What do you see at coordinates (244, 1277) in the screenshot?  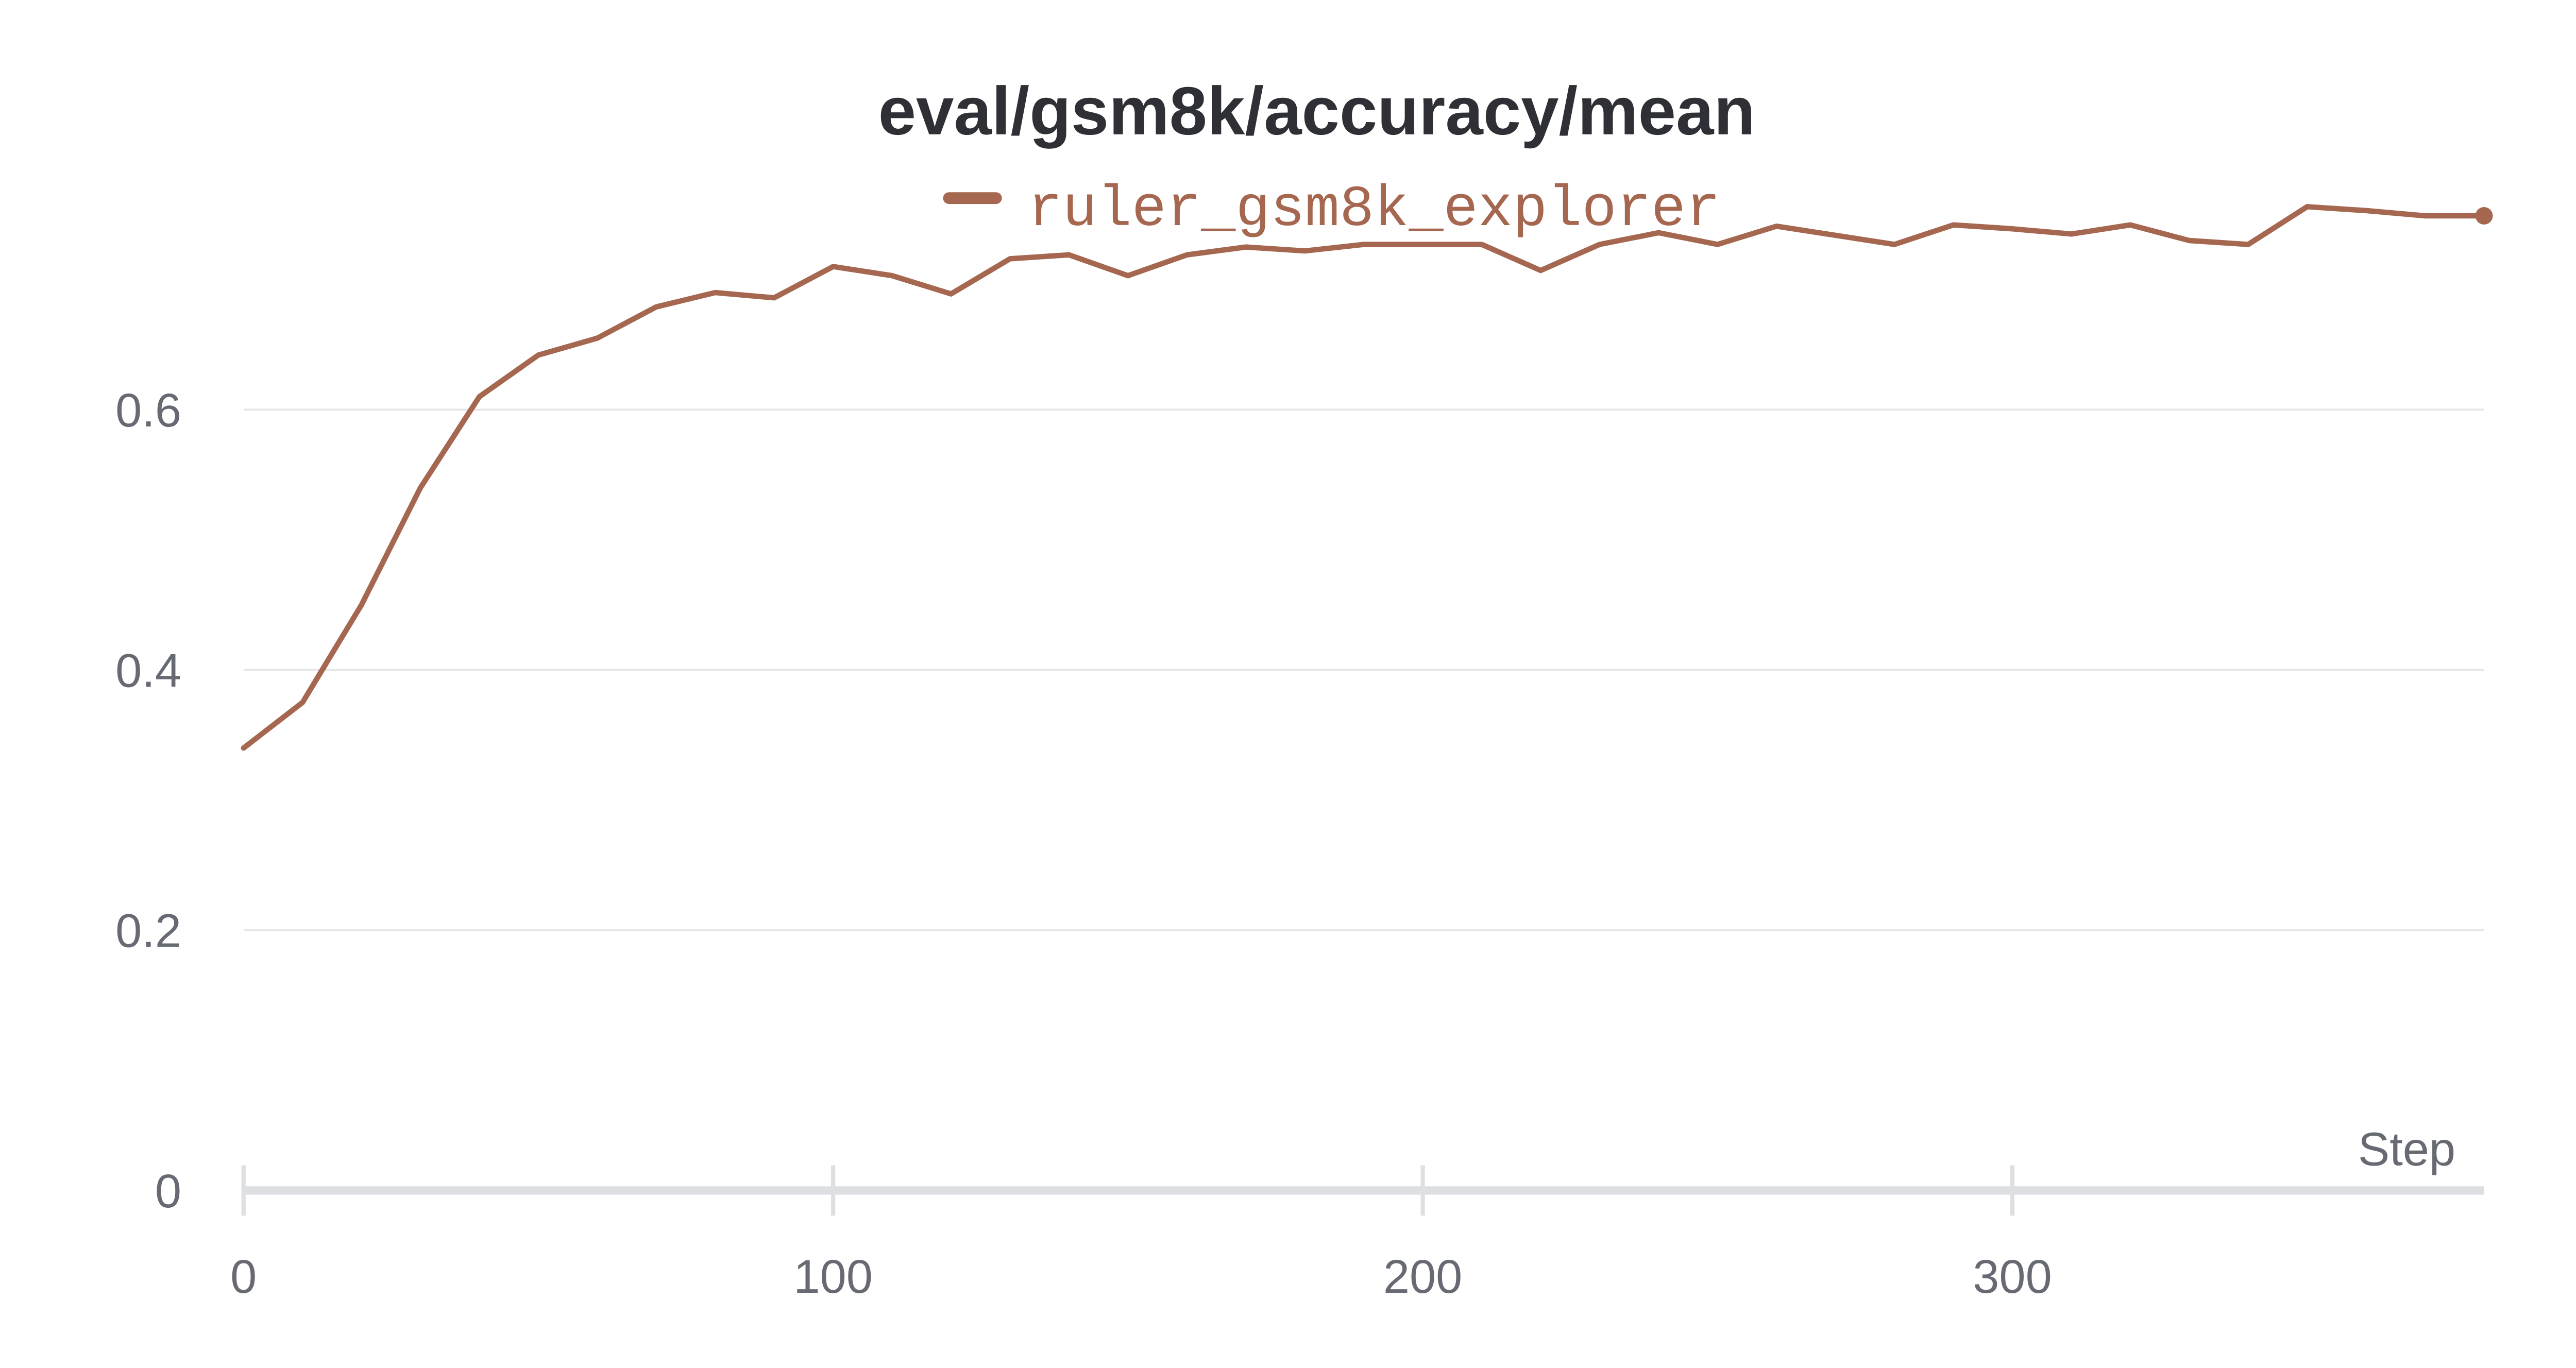 I see `x-tick-label: 0` at bounding box center [244, 1277].